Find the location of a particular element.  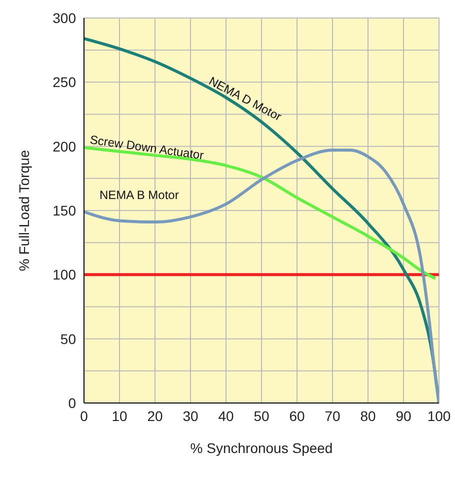

x-tick-label: 100 is located at coordinates (439, 416).